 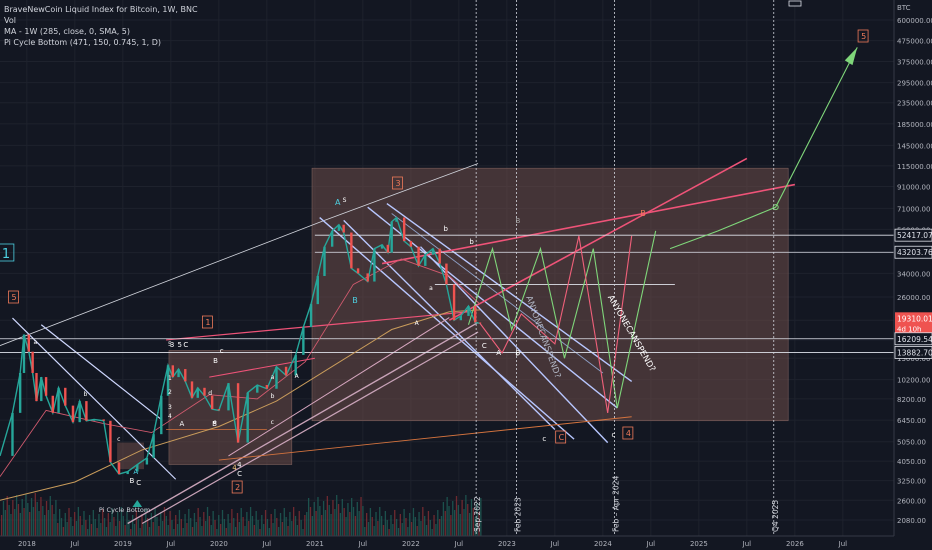 What do you see at coordinates (603, 544) in the screenshot?
I see `x-tick-label: 2024` at bounding box center [603, 544].